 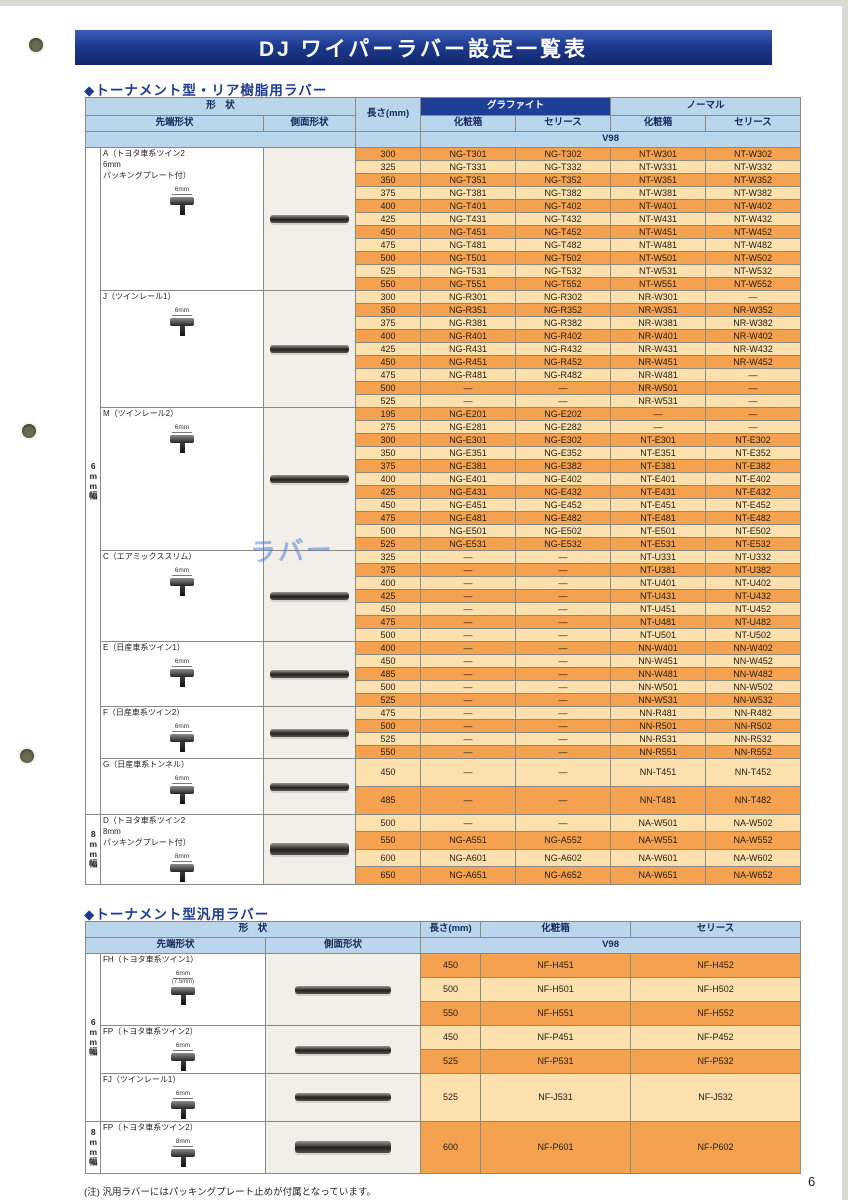 I want to click on graphite-box-part: NG-T431, so click(x=468, y=219).